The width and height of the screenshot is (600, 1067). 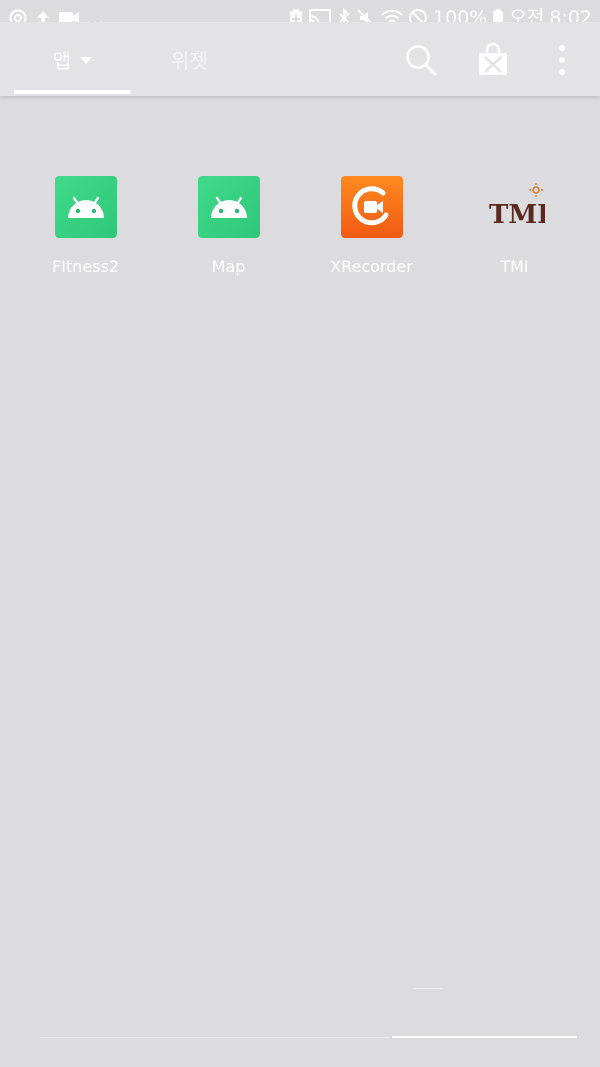 What do you see at coordinates (69, 18) in the screenshot?
I see `video-camera-icon` at bounding box center [69, 18].